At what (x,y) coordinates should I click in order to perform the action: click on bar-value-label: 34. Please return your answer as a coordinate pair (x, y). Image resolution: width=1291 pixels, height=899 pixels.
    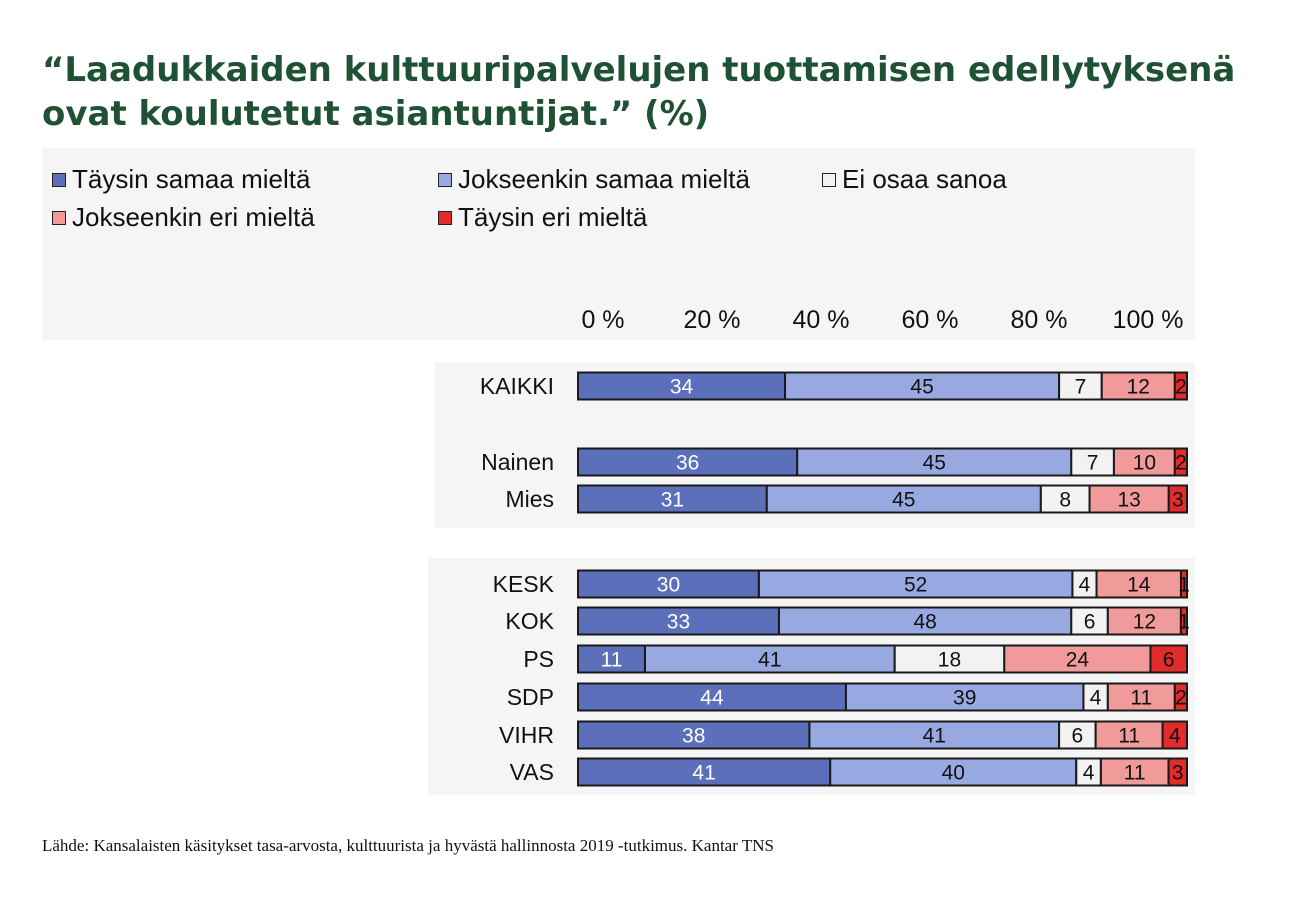
    Looking at the image, I should click on (682, 387).